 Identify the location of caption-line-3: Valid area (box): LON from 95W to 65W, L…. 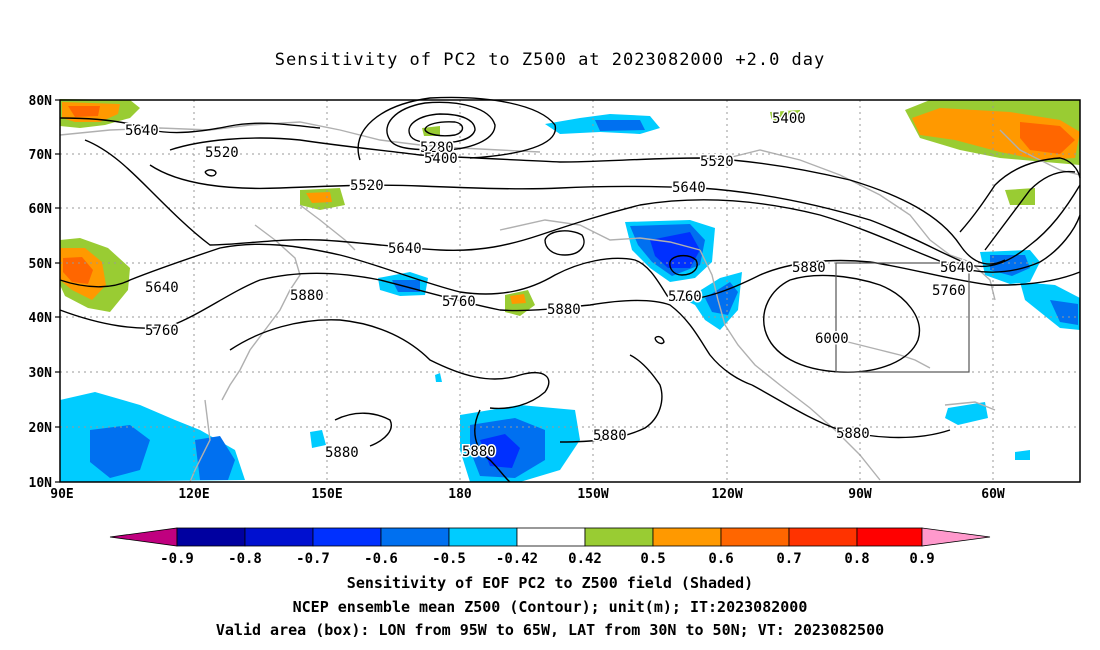
(550, 630).